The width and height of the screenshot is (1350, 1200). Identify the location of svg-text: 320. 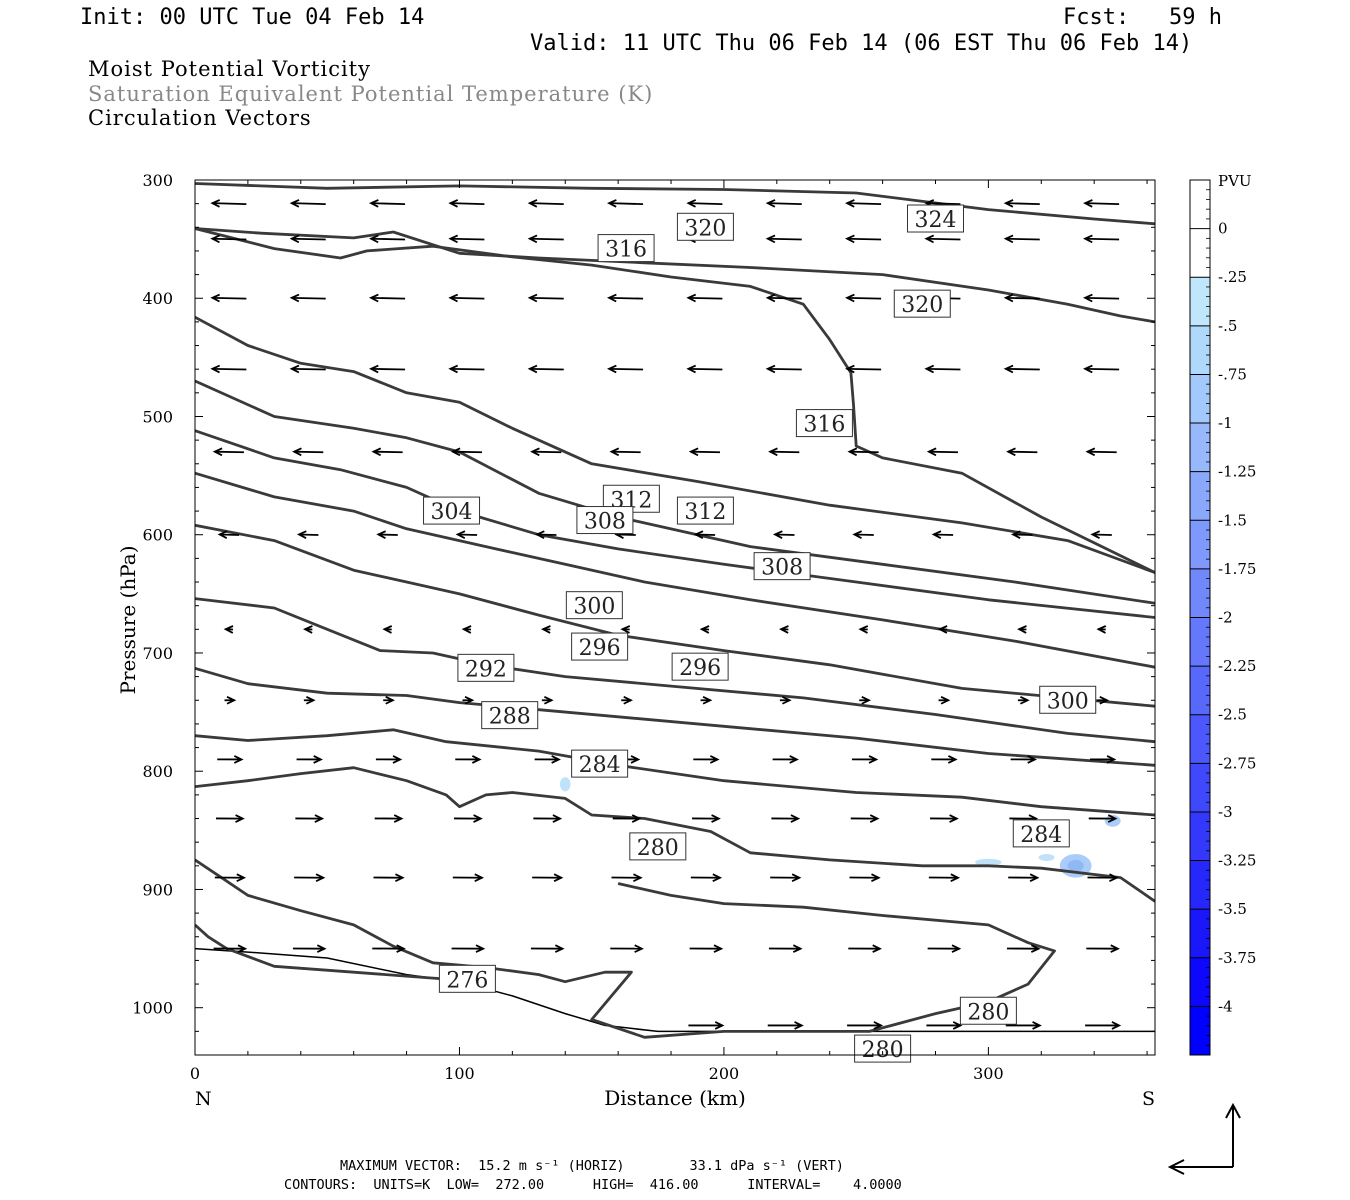
(922, 305).